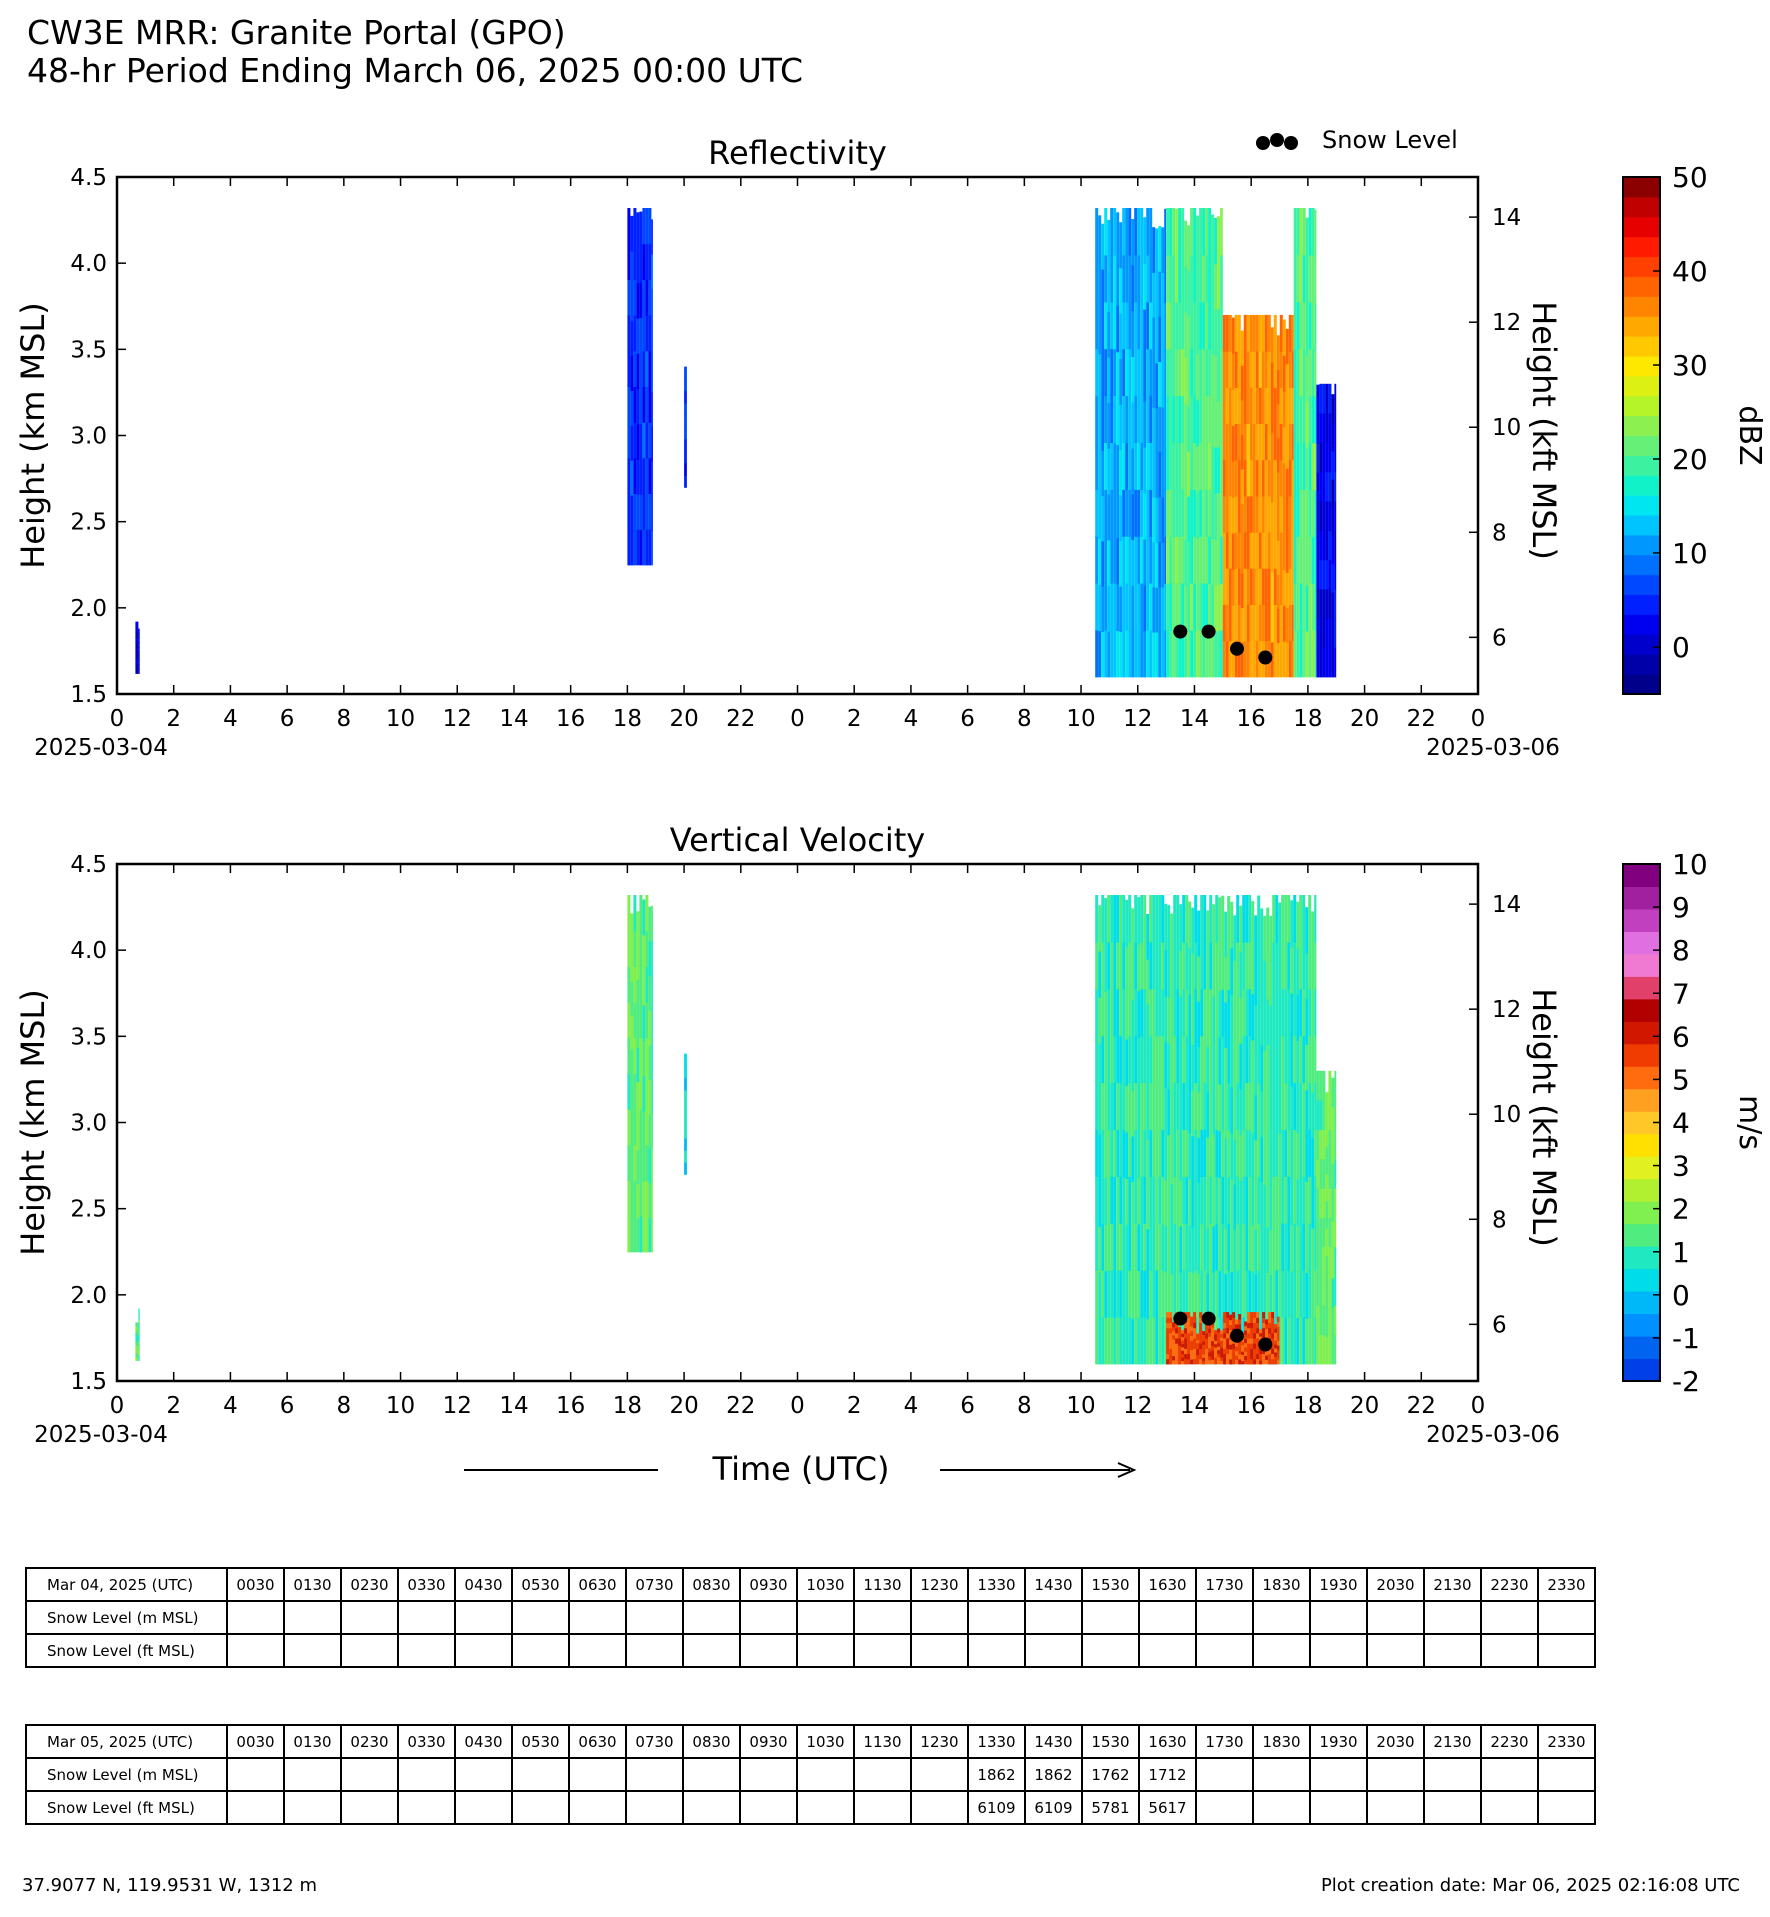 The width and height of the screenshot is (1770, 1917). I want to click on y-right-tick-label: 8, so click(1499, 533).